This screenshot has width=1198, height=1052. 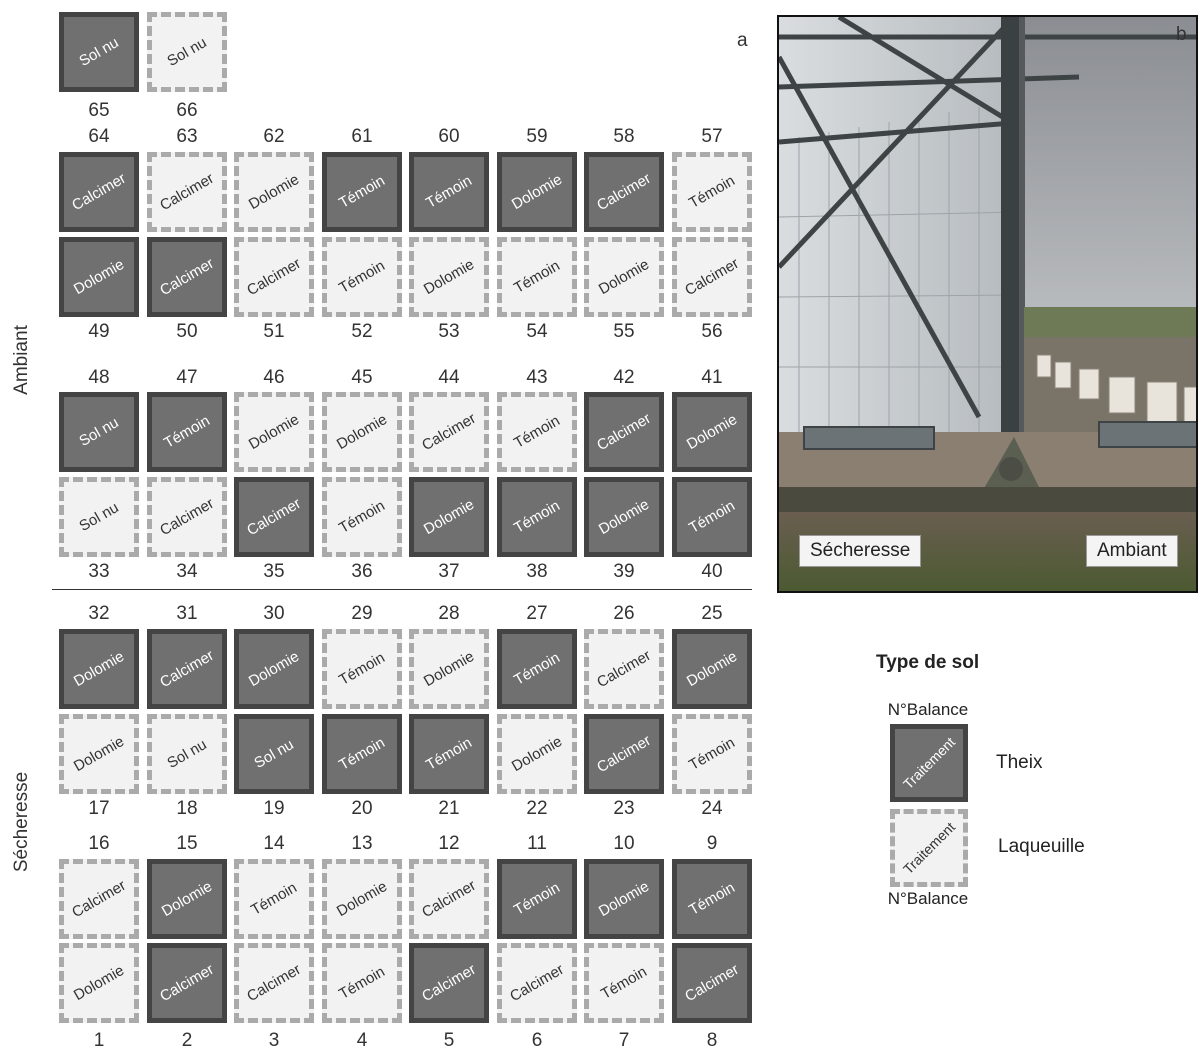 What do you see at coordinates (187, 192) in the screenshot?
I see `plot-63-treatment: Calcimer` at bounding box center [187, 192].